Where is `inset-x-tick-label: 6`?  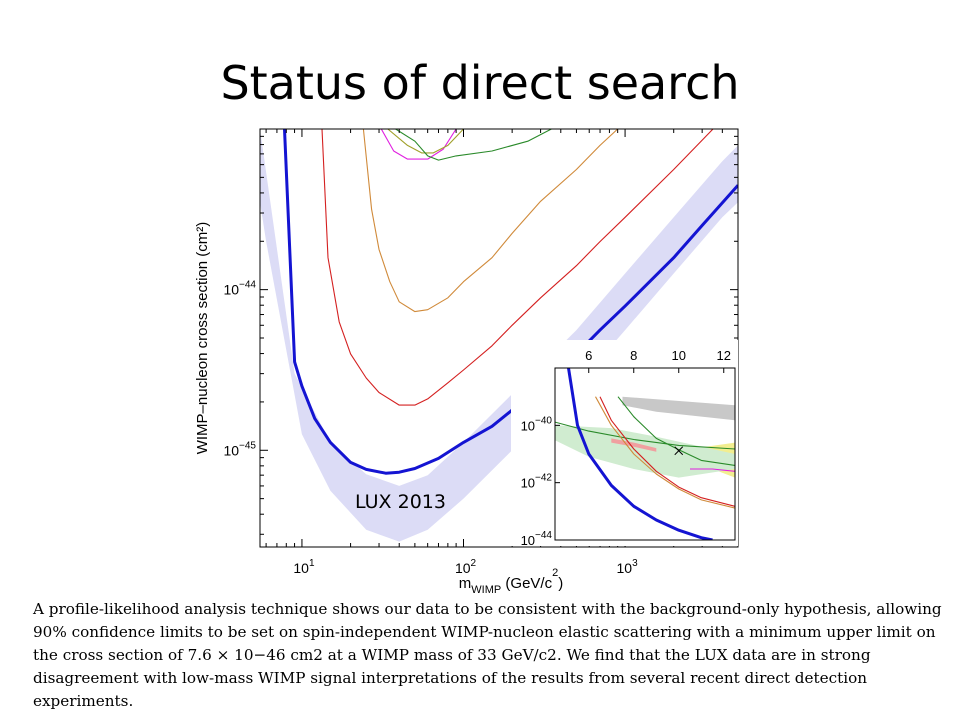
inset-x-tick-label: 6 is located at coordinates (588, 355).